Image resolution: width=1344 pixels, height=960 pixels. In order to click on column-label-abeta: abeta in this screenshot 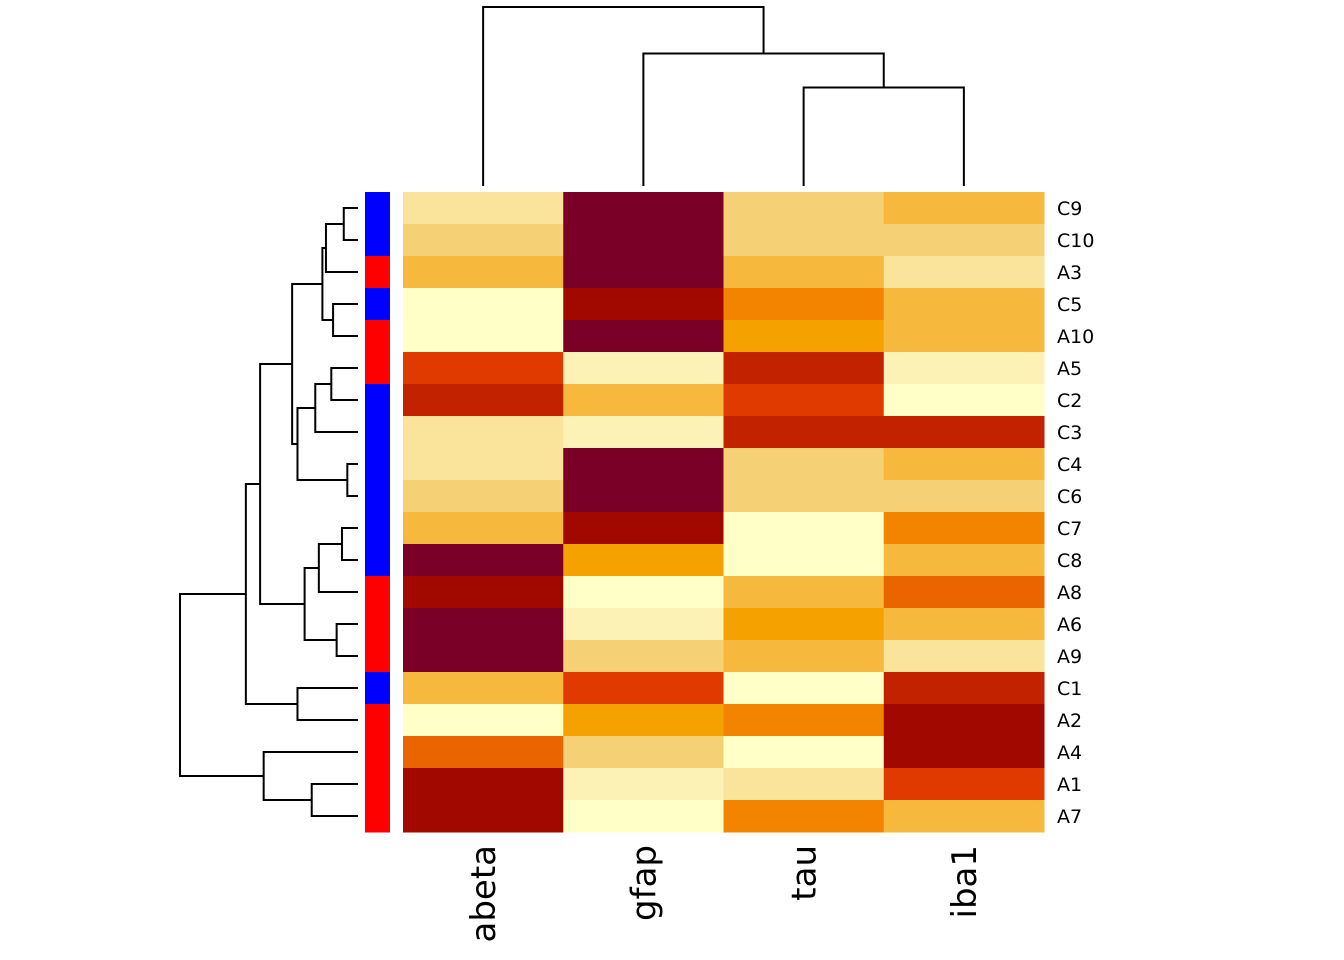, I will do `click(484, 894)`.